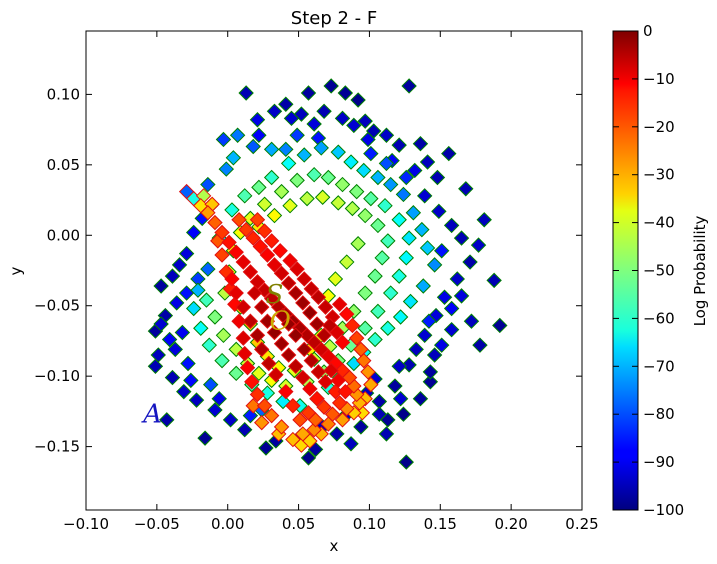 The height and width of the screenshot is (564, 717). I want to click on x-axis-label: x, so click(334, 546).